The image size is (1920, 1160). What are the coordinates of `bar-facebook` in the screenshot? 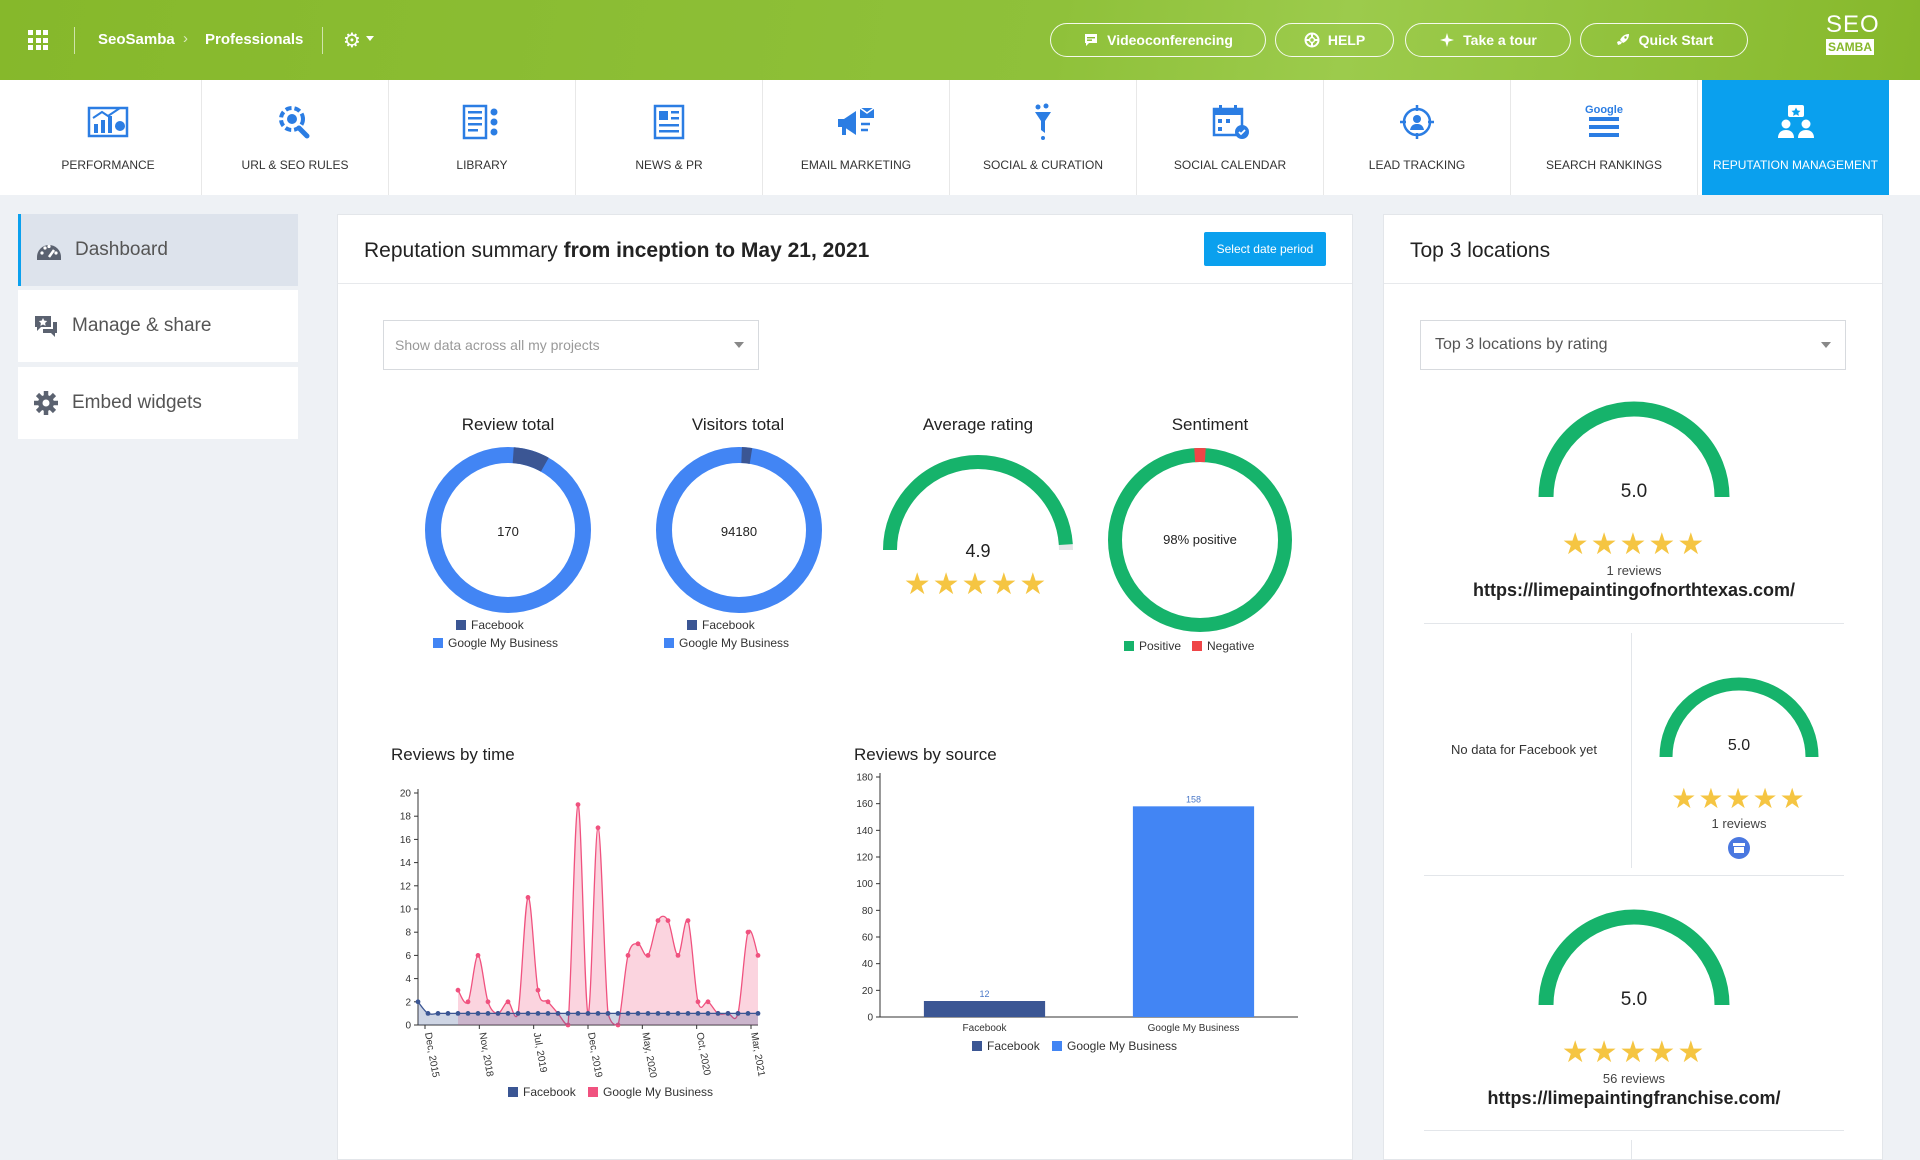 It's located at (984, 1009).